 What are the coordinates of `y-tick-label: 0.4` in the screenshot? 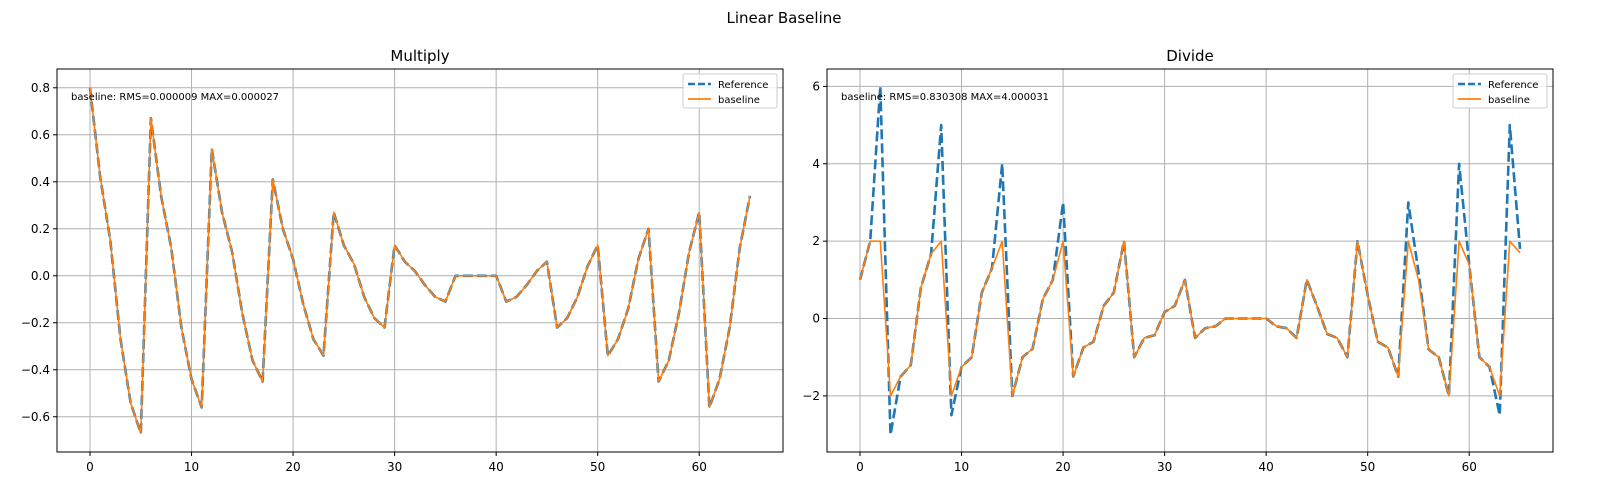 It's located at (40, 182).